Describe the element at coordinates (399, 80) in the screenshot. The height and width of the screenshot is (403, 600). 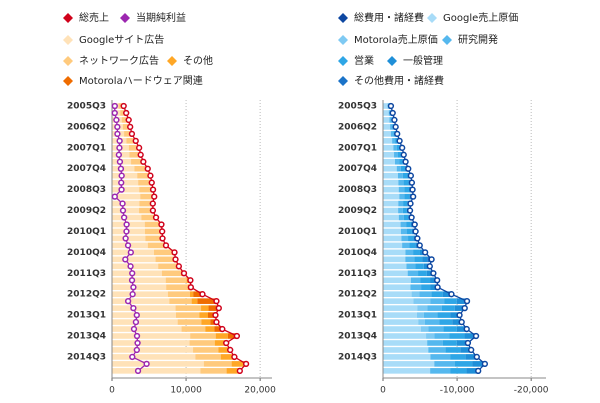
I see `legend-label: その他費用・諸経費` at that location.